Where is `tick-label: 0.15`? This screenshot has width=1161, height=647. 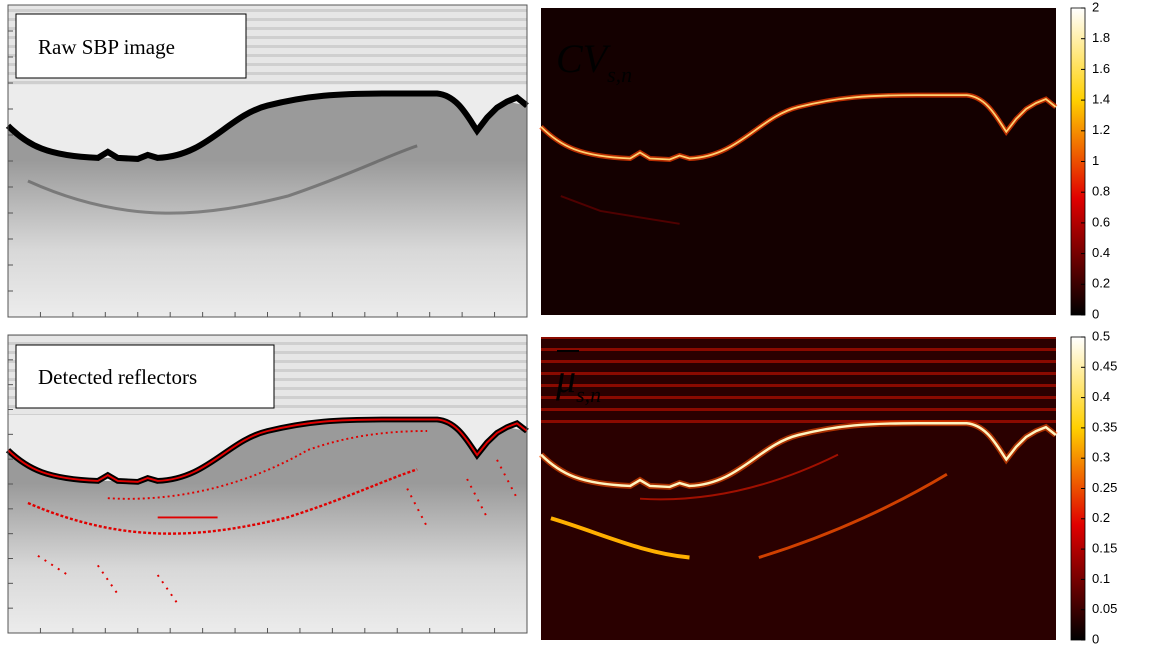 tick-label: 0.15 is located at coordinates (1104, 548).